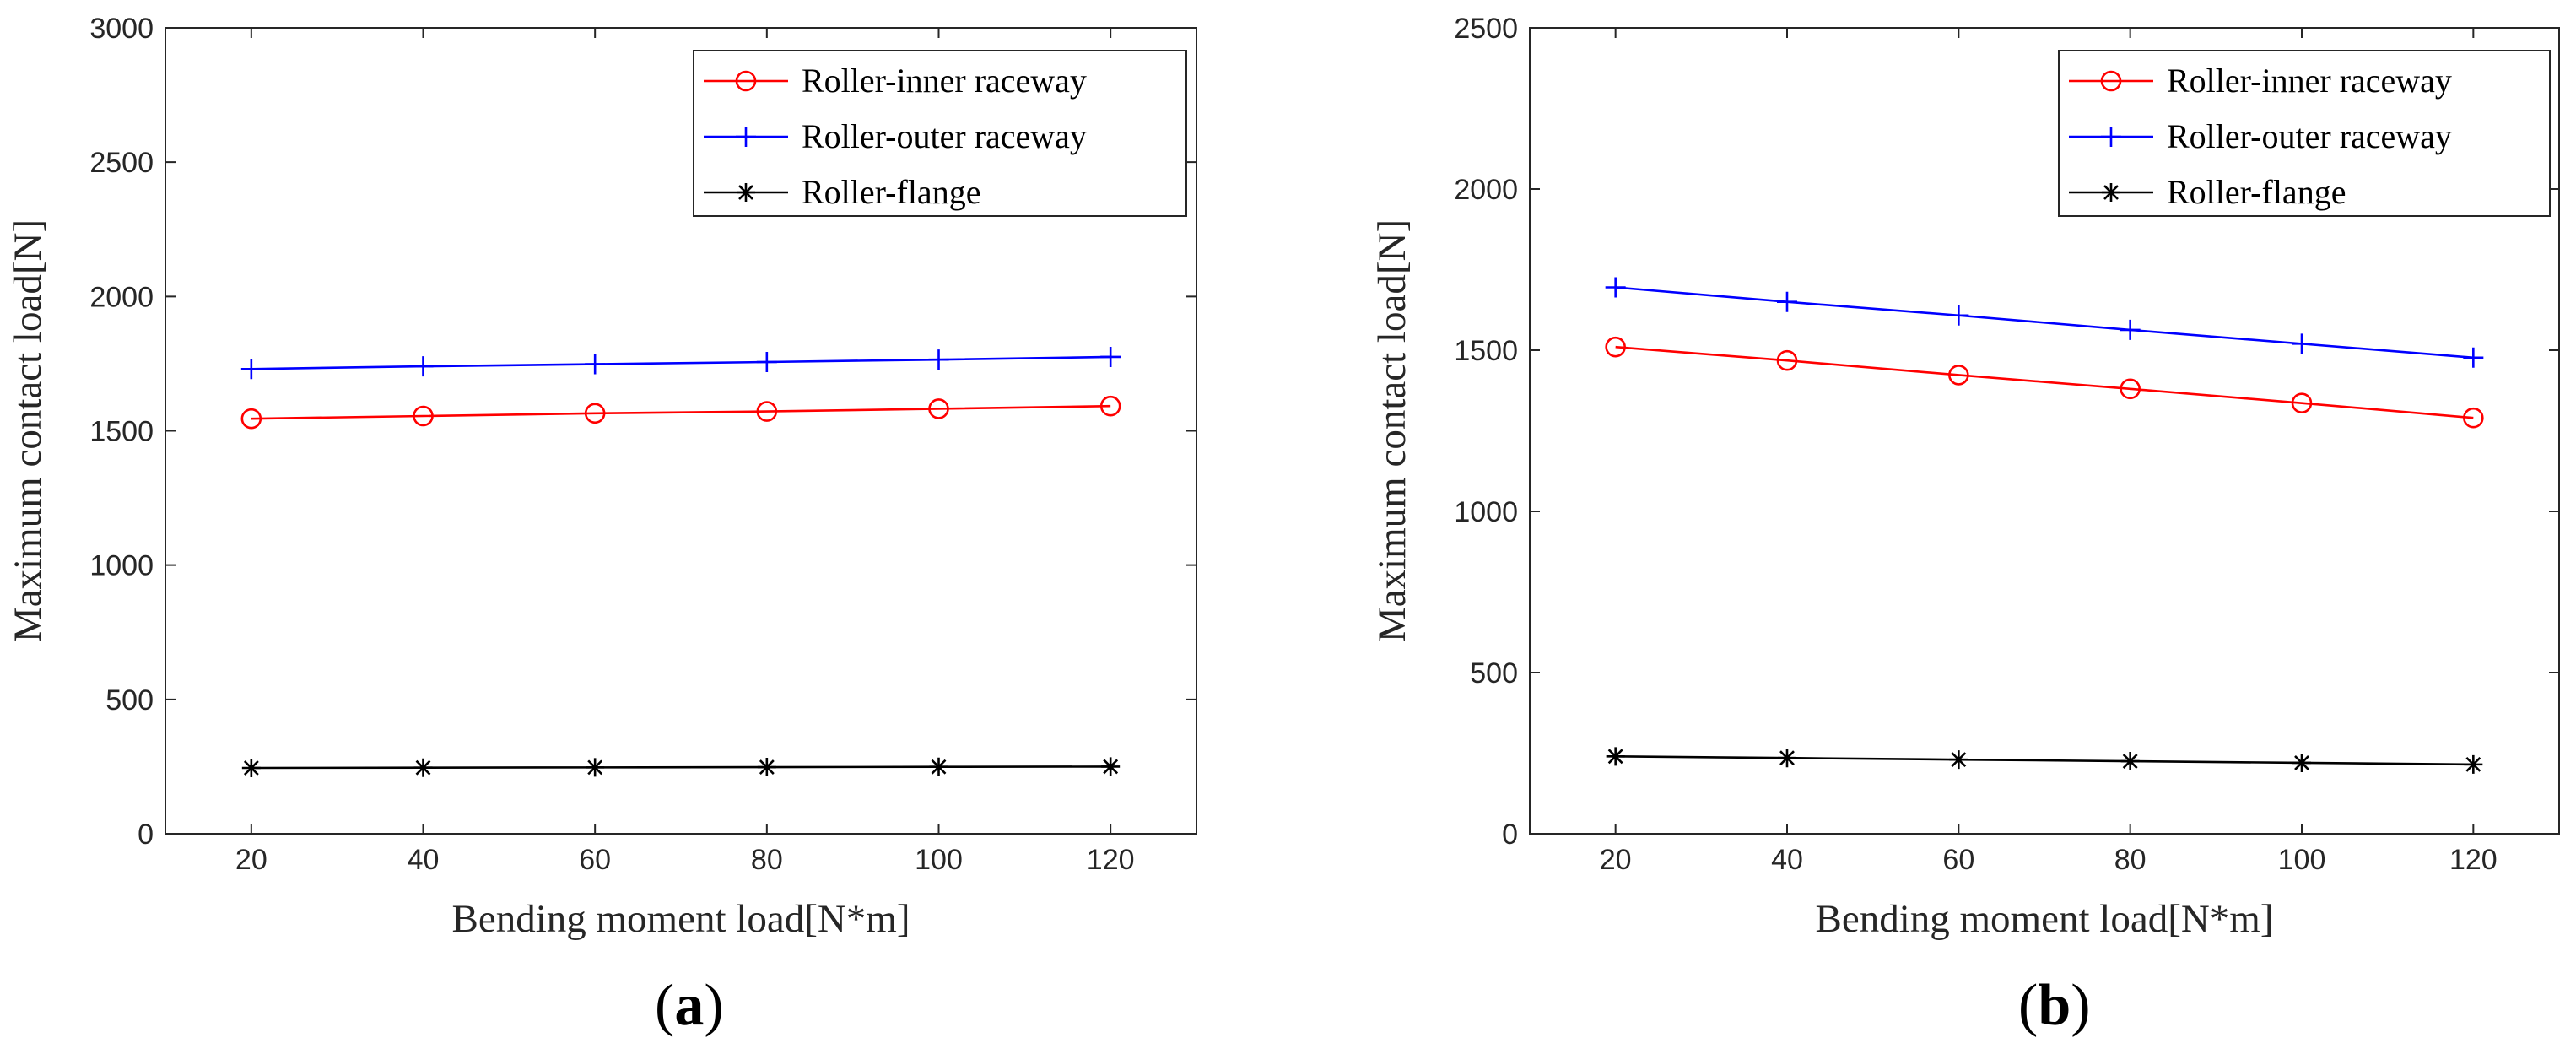  Describe the element at coordinates (121, 29) in the screenshot. I see `y-tick-label: 3000` at that location.